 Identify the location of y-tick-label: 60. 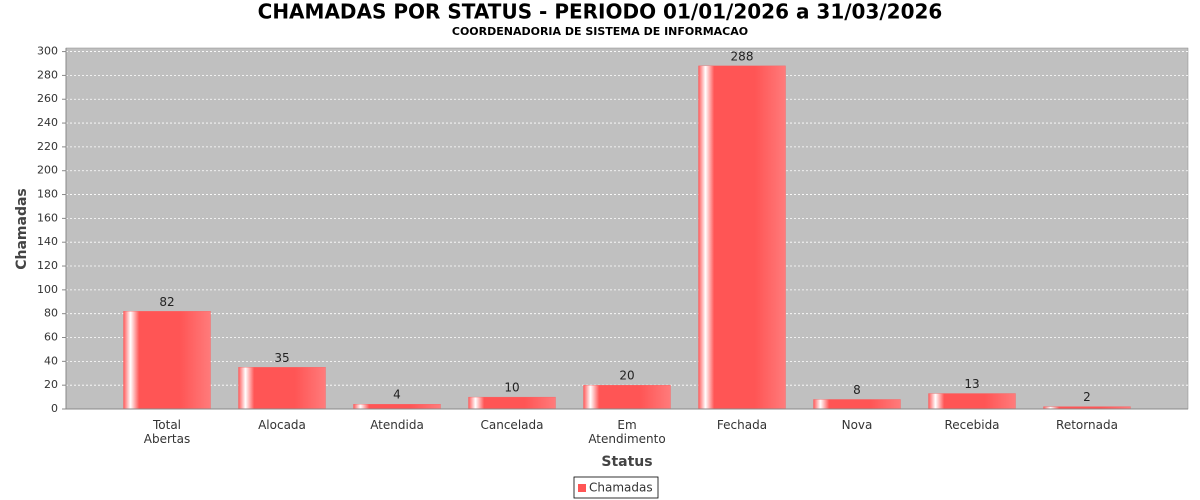
(51, 337).